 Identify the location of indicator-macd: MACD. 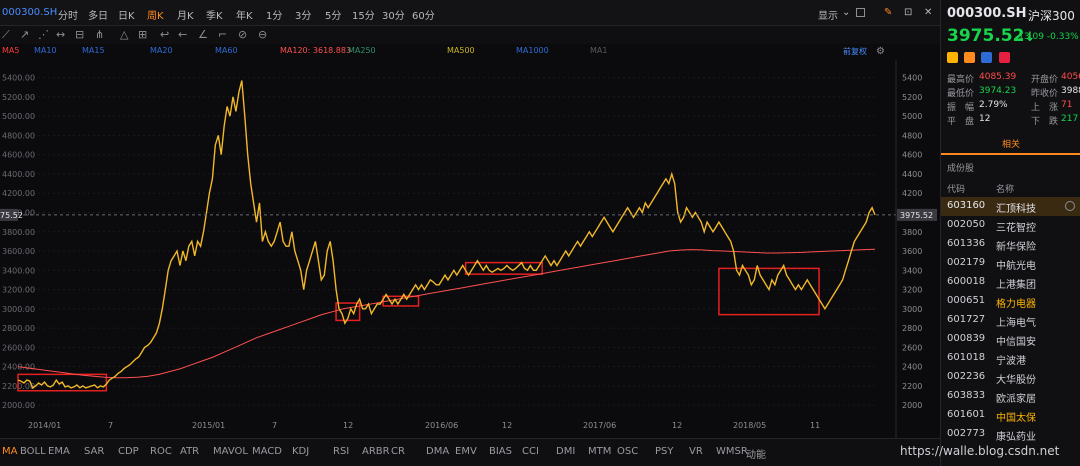
(267, 451).